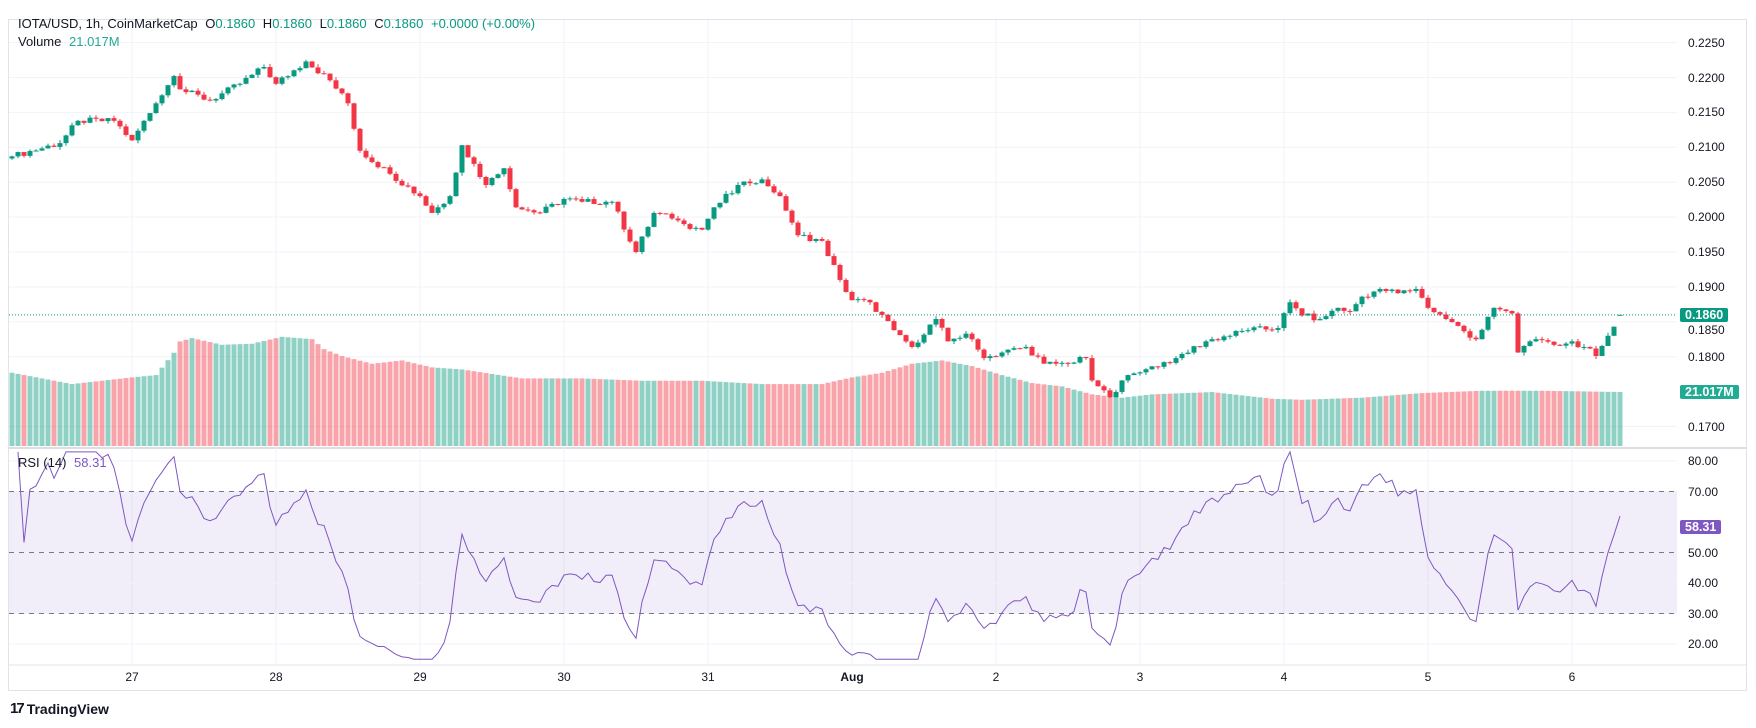 The height and width of the screenshot is (728, 1756). I want to click on rsi-label: RSI (14), so click(42, 462).